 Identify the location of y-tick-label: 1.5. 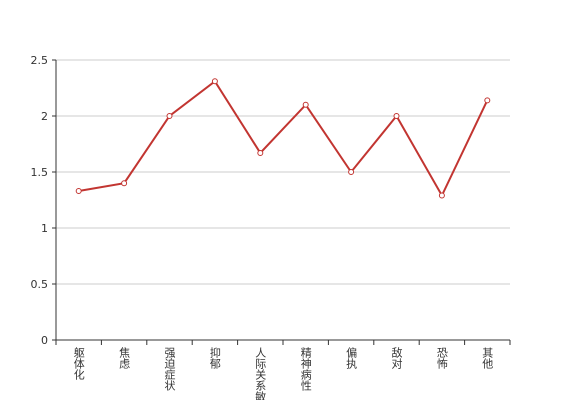
(40, 172).